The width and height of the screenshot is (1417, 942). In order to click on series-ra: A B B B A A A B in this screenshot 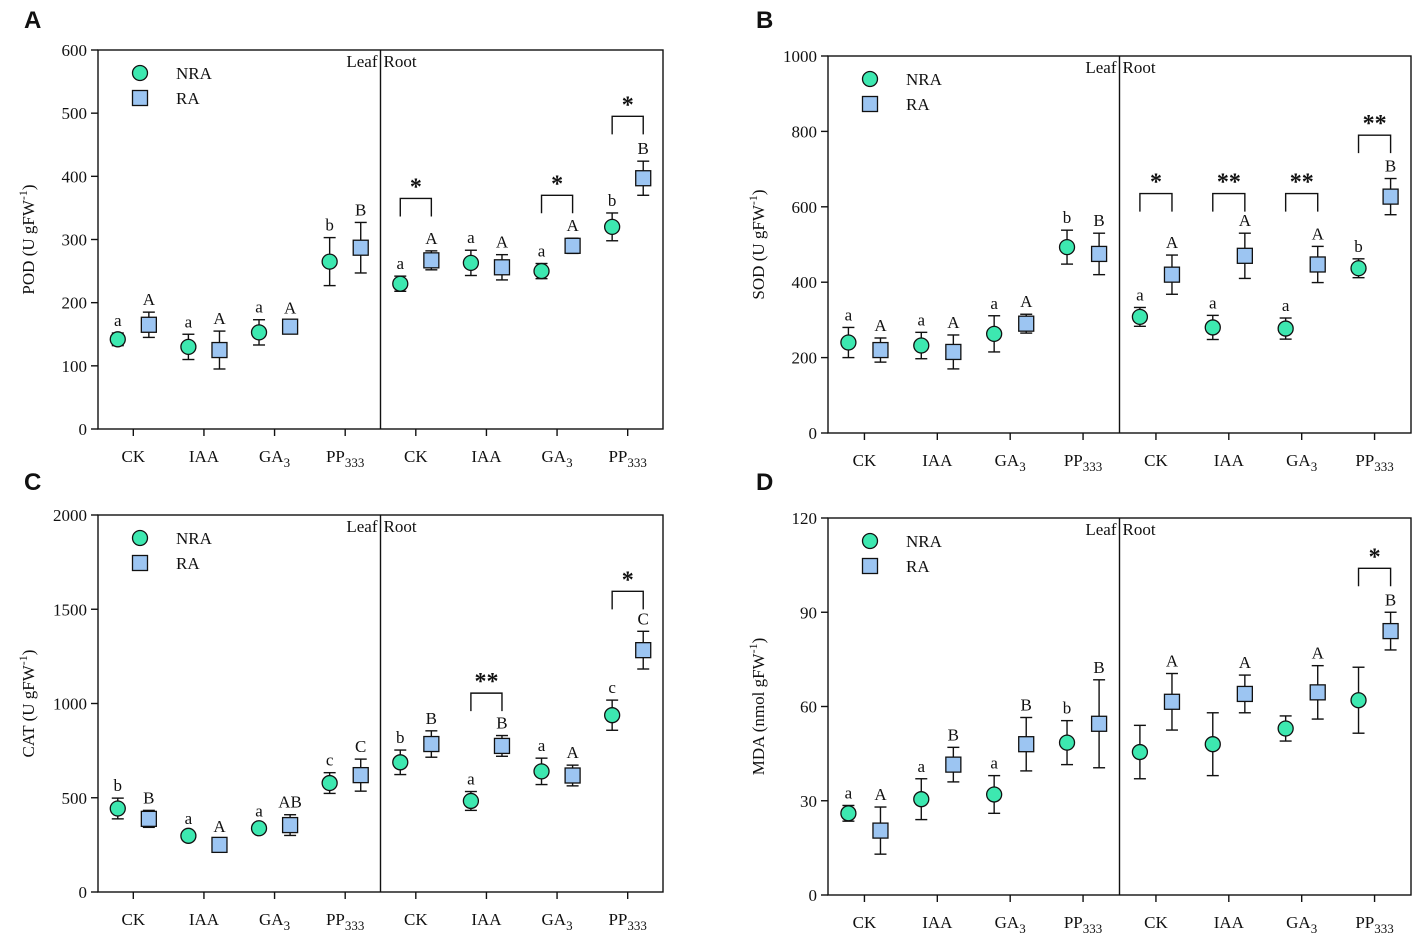, I will do `click(1135, 722)`.